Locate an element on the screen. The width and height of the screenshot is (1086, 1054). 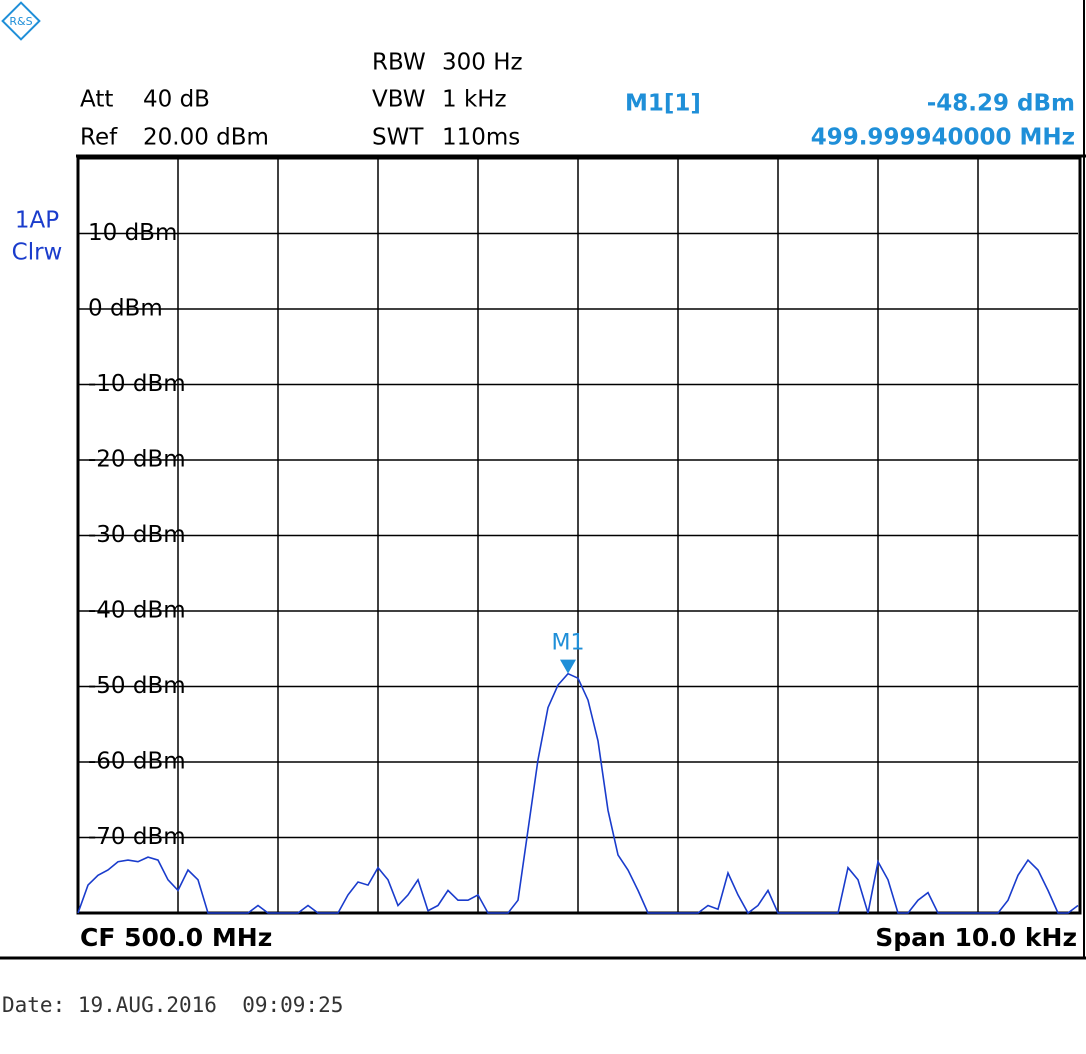
marker-name: M1[1] is located at coordinates (663, 104).